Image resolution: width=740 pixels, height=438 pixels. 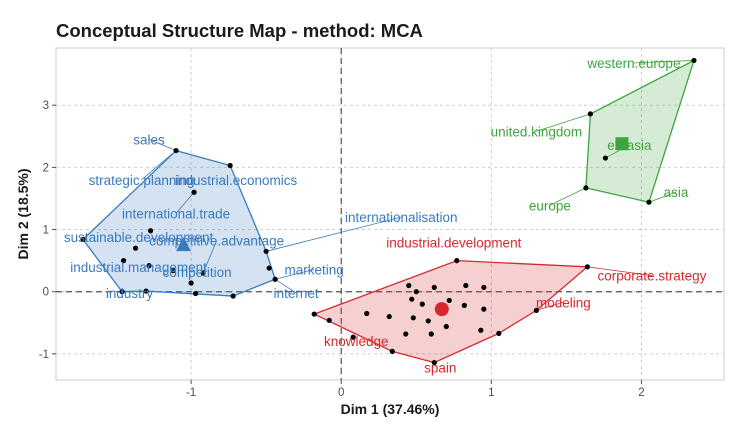 I want to click on cluster-point-label: asia, so click(x=676, y=192).